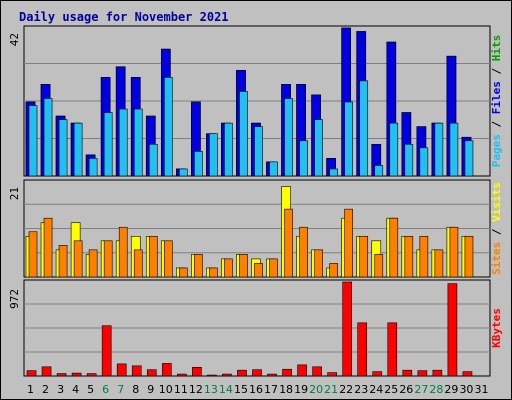  I want to click on x-tick-label: 3, so click(60, 389).